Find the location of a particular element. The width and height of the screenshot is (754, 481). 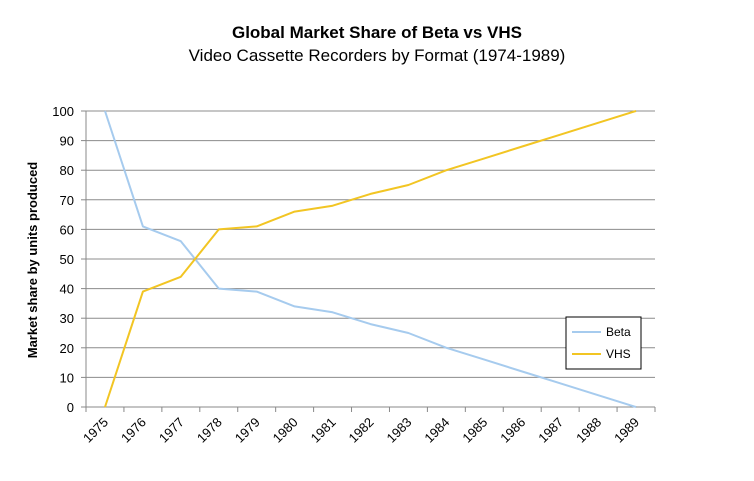

y-tick-labels: 0 10 20 30 40 50 60 70 80 90 100 is located at coordinates (69, 259).